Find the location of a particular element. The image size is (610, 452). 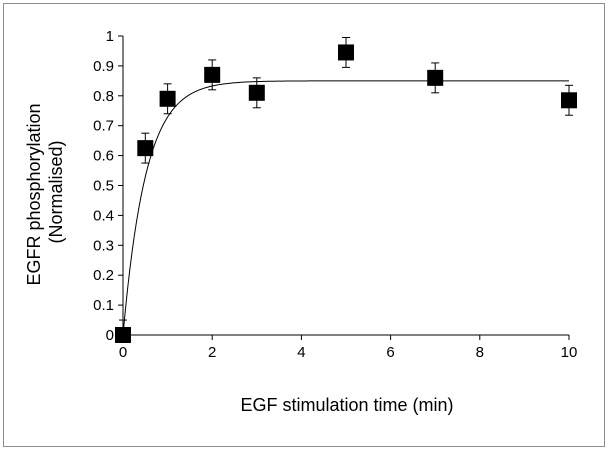

y-tick-label: 1 is located at coordinates (110, 36).